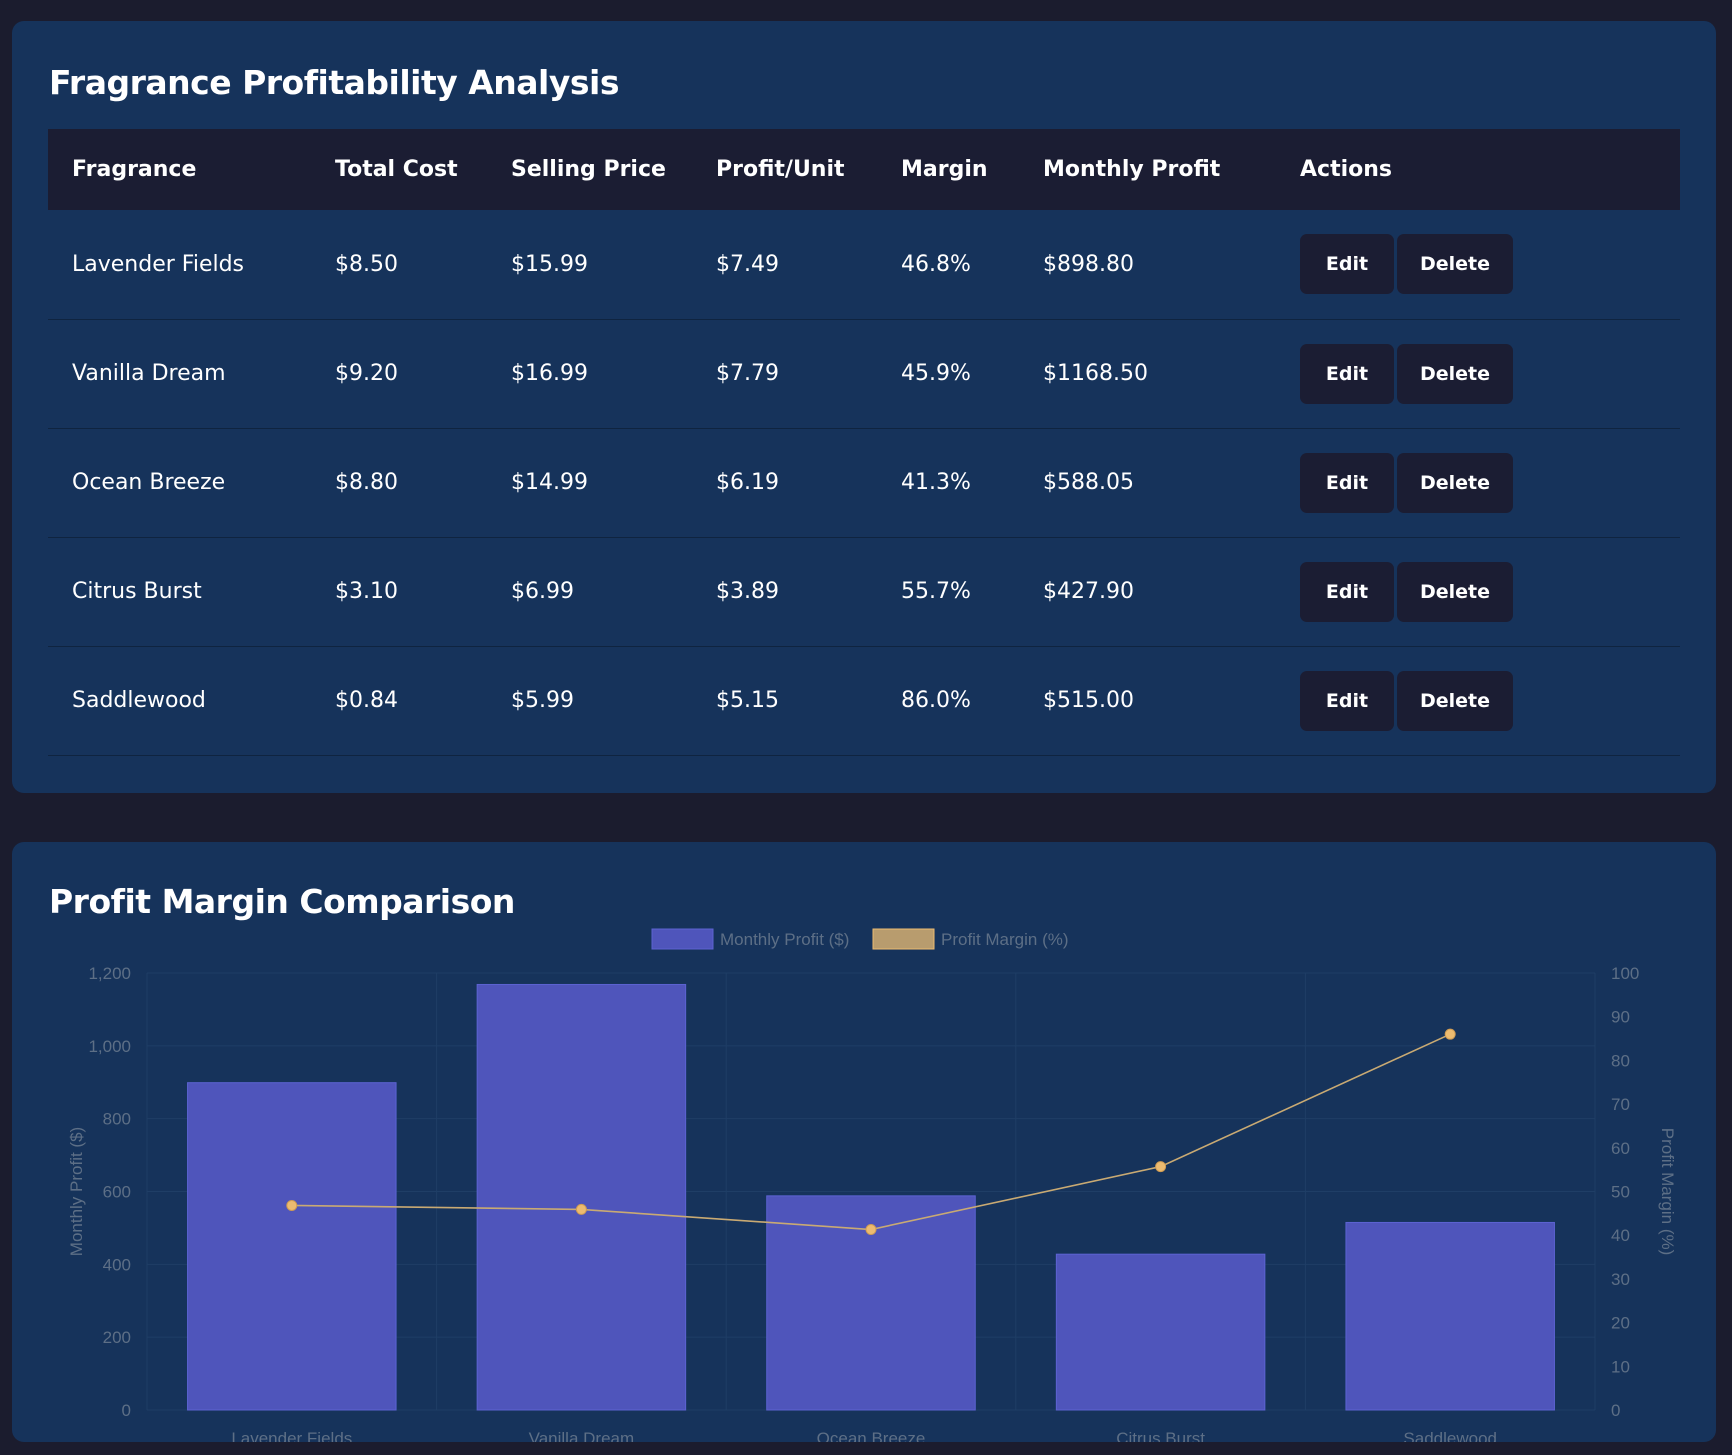 The image size is (1732, 1455). Describe the element at coordinates (549, 264) in the screenshot. I see `selling-price: $15.99` at that location.